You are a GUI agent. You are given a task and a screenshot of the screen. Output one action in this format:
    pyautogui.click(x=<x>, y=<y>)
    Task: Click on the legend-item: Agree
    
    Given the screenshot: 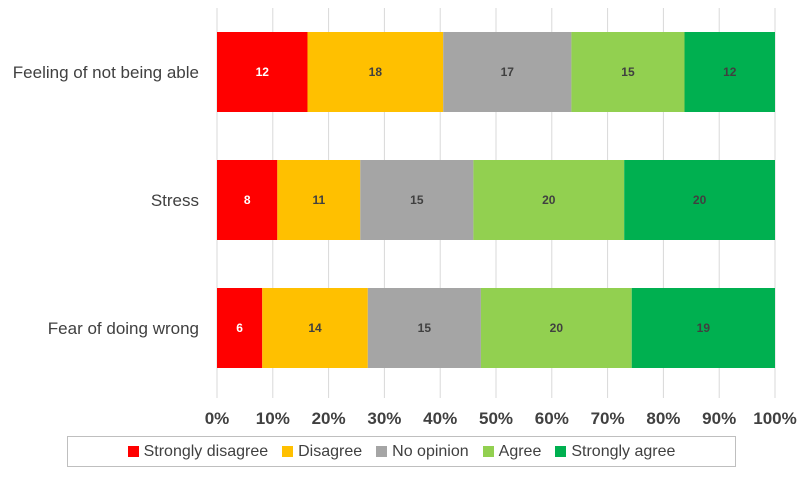 What is the action you would take?
    pyautogui.click(x=512, y=451)
    